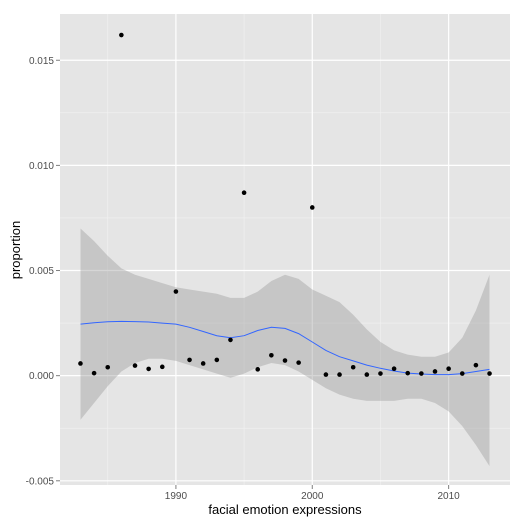 The height and width of the screenshot is (525, 525). Describe the element at coordinates (40, 481) in the screenshot. I see `y-tick-label: -0.005` at that location.